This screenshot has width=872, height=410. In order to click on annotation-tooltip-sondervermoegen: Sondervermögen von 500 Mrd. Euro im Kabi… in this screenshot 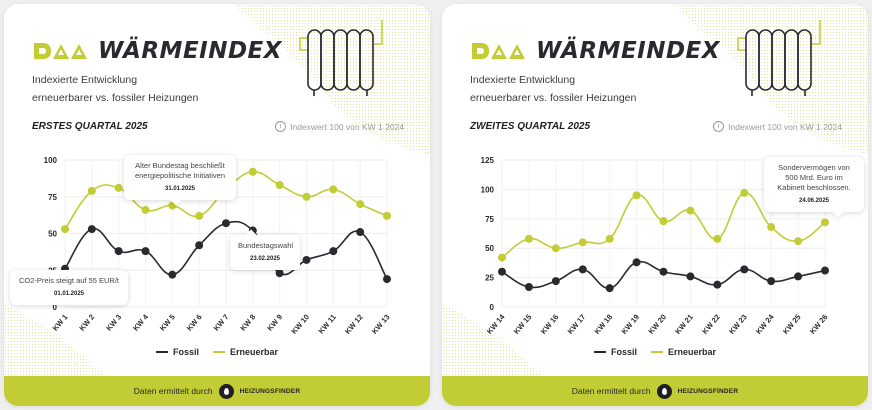, I will do `click(814, 184)`.